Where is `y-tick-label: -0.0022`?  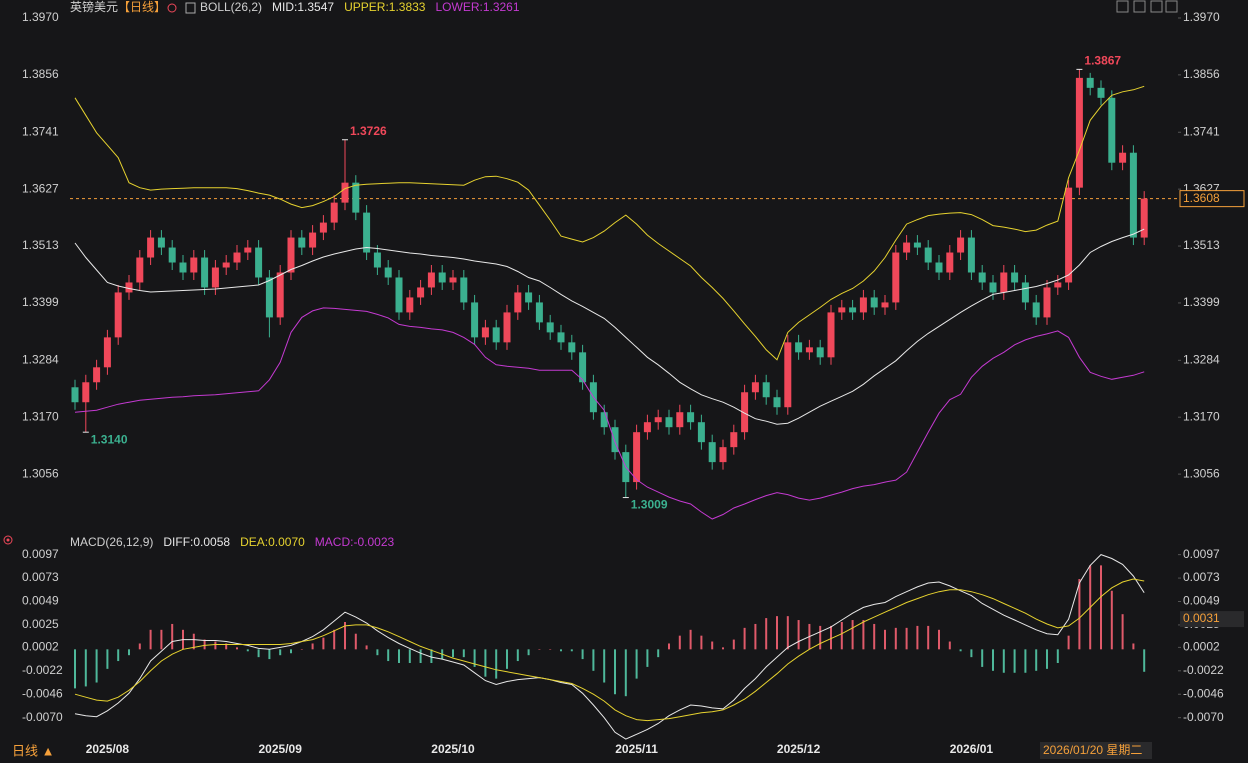
y-tick-label: -0.0022 is located at coordinates (42, 670).